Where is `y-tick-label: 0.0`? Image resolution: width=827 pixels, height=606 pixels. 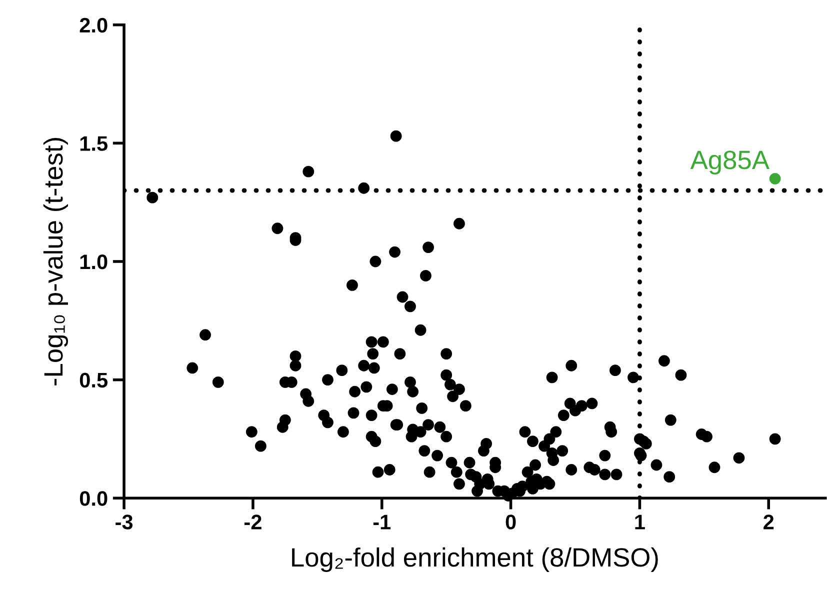 y-tick-label: 0.0 is located at coordinates (94, 498).